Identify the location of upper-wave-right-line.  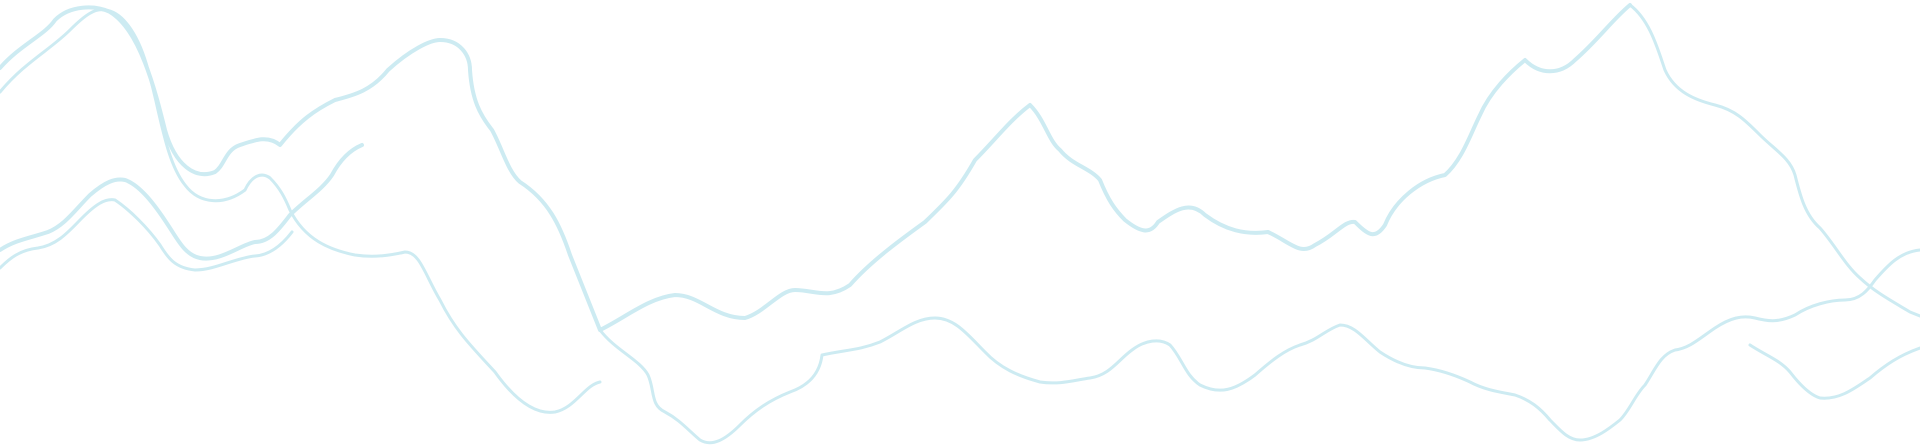
(1774, 160).